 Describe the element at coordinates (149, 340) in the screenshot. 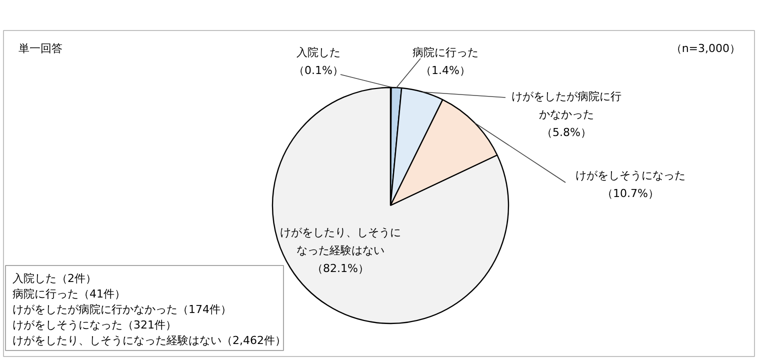

I see `text: けがをしたり、しそうになった経験はない（2,462件）` at that location.